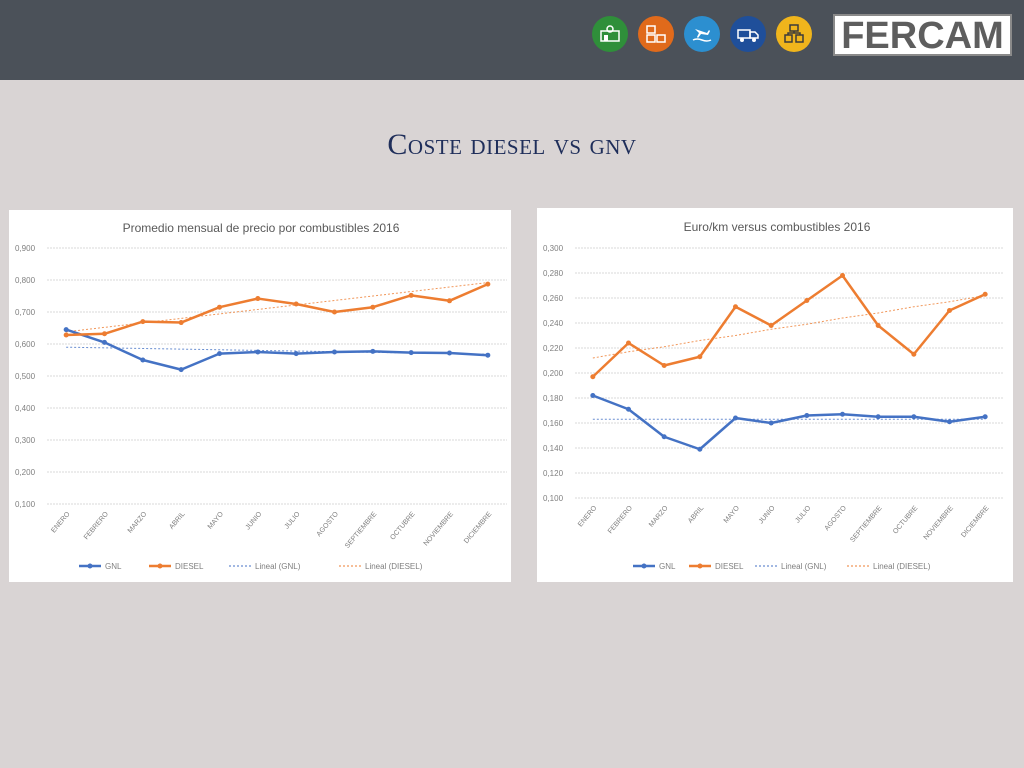  I want to click on x-tick-label: JULIO, so click(803, 514).